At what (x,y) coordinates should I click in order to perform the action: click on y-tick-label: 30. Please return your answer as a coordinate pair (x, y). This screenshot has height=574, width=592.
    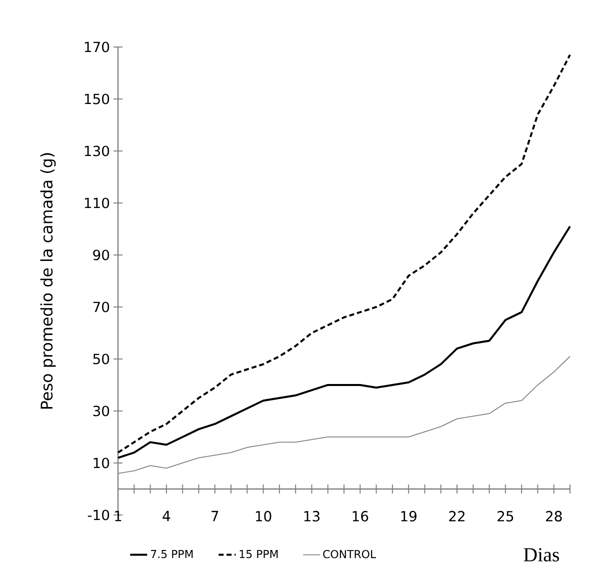
    Looking at the image, I should click on (101, 411).